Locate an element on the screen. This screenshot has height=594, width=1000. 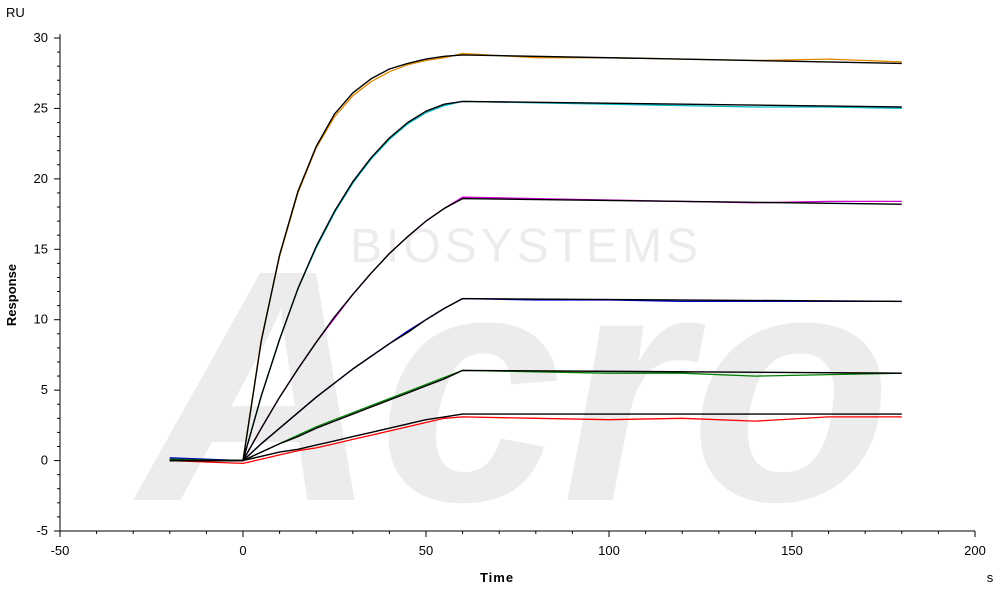
x-tick-label: 150 is located at coordinates (792, 550).